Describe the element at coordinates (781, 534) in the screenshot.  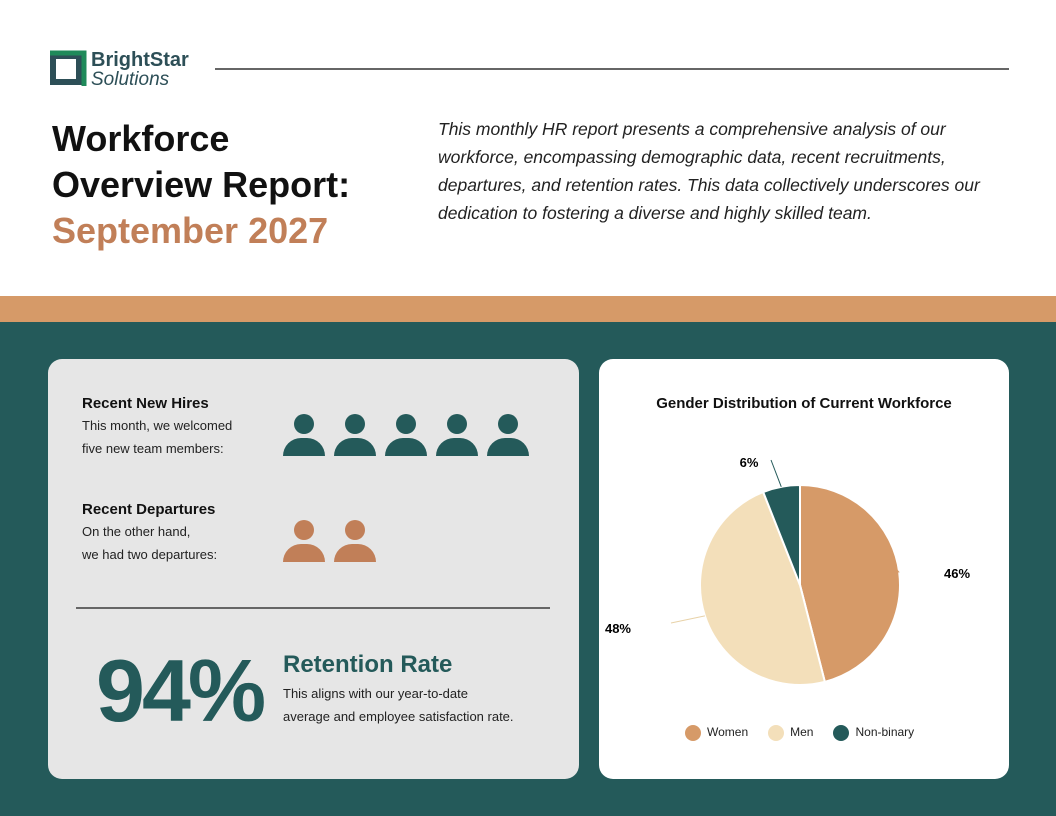
I see `pie-slice-non-binary` at that location.